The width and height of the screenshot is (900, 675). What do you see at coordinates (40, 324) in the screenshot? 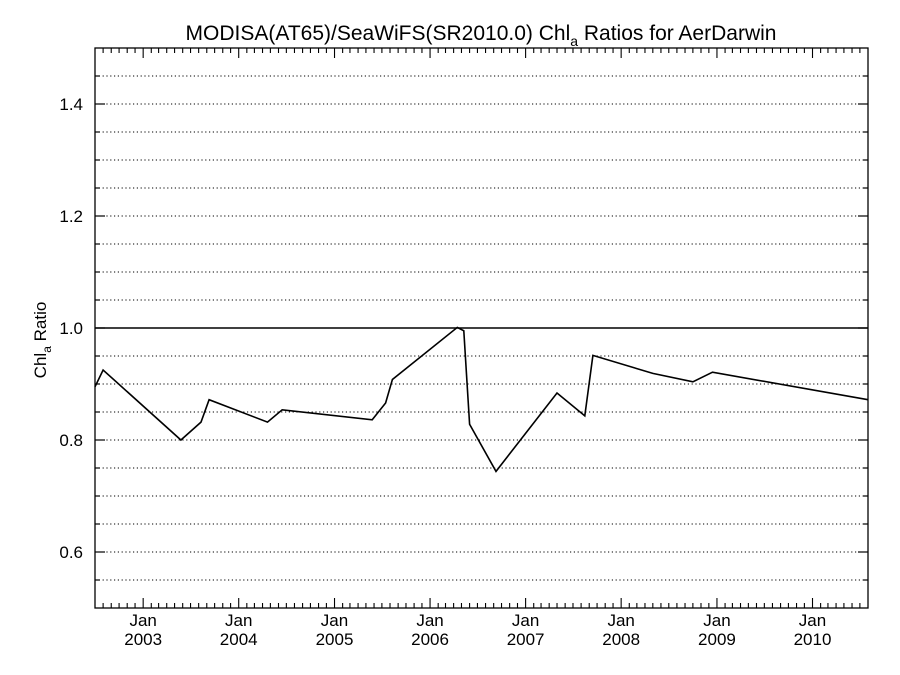
I see `y-axis-label-suffix: Ratio` at bounding box center [40, 324].